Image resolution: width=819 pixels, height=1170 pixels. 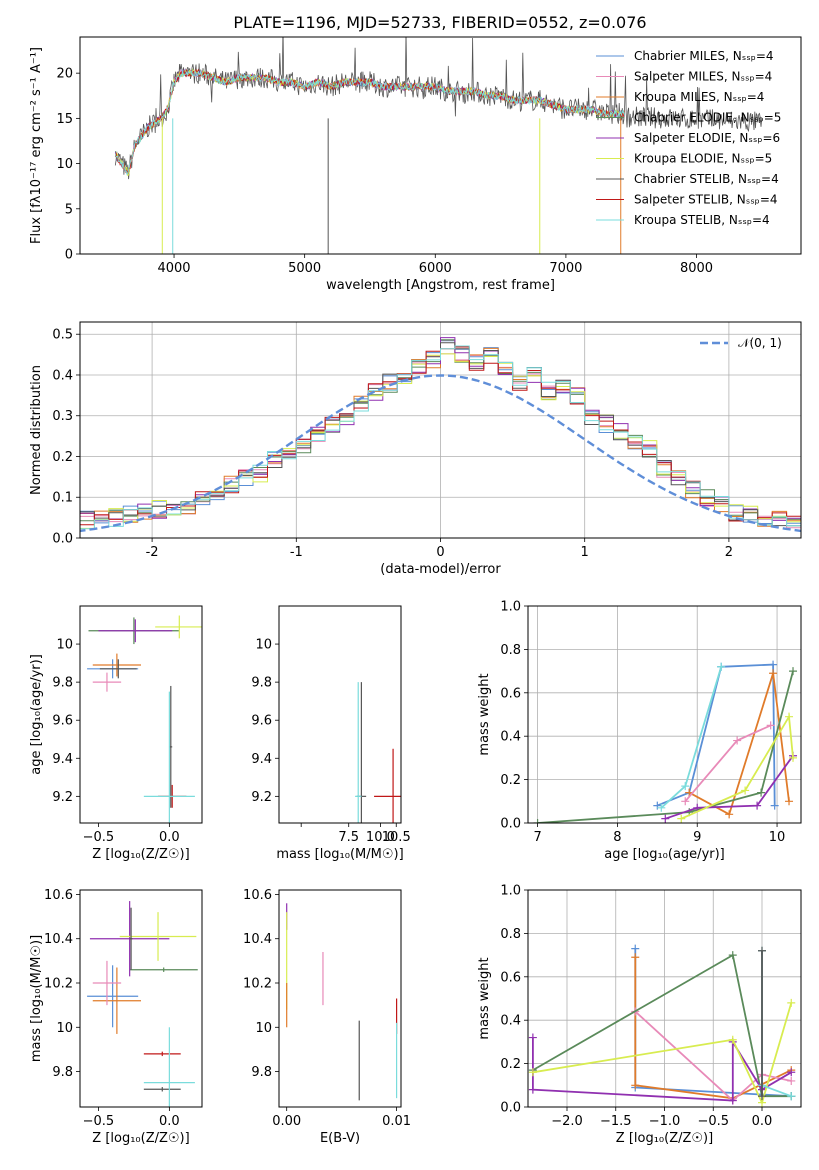 I want to click on x-axis-label: mass [log₁₀(M/M☉)], so click(x=339, y=854).